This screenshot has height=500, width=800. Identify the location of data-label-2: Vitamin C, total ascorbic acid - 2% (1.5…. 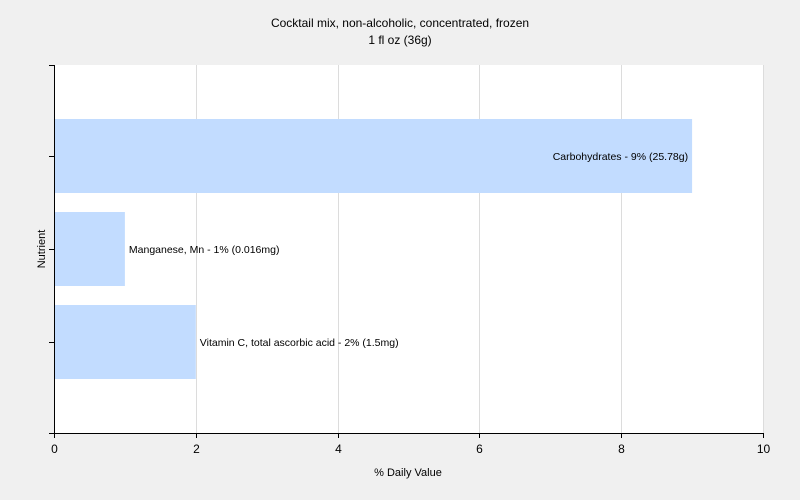
(299, 343).